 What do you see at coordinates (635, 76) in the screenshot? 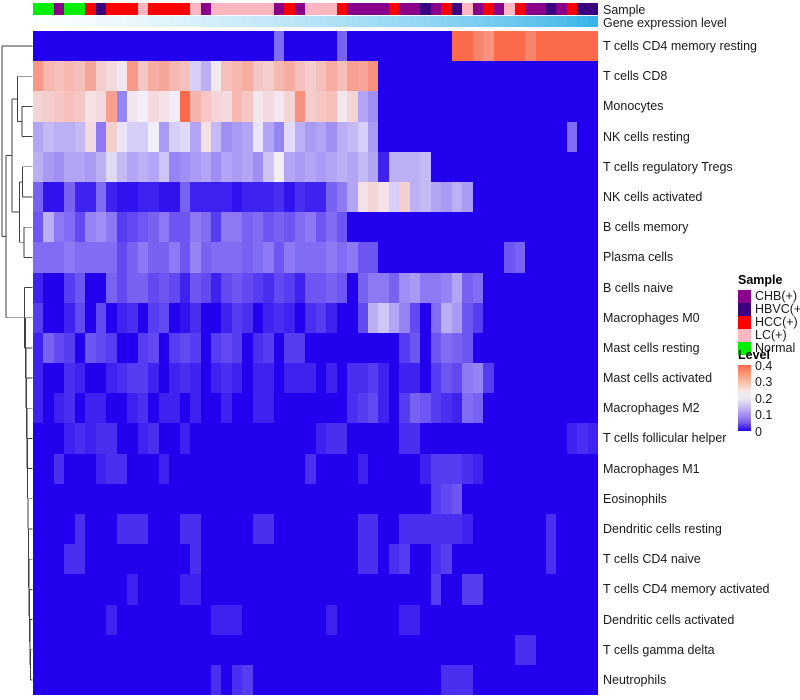
I see `row-label: T cells CD8` at bounding box center [635, 76].